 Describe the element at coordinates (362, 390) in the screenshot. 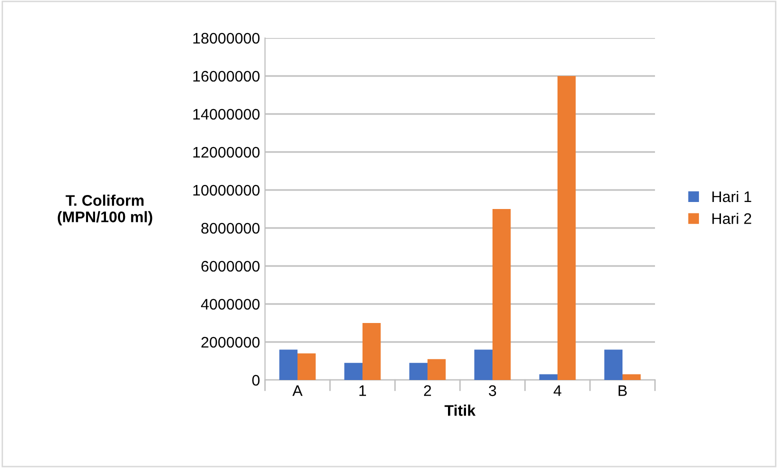

I see `x-tick-label: 1` at that location.